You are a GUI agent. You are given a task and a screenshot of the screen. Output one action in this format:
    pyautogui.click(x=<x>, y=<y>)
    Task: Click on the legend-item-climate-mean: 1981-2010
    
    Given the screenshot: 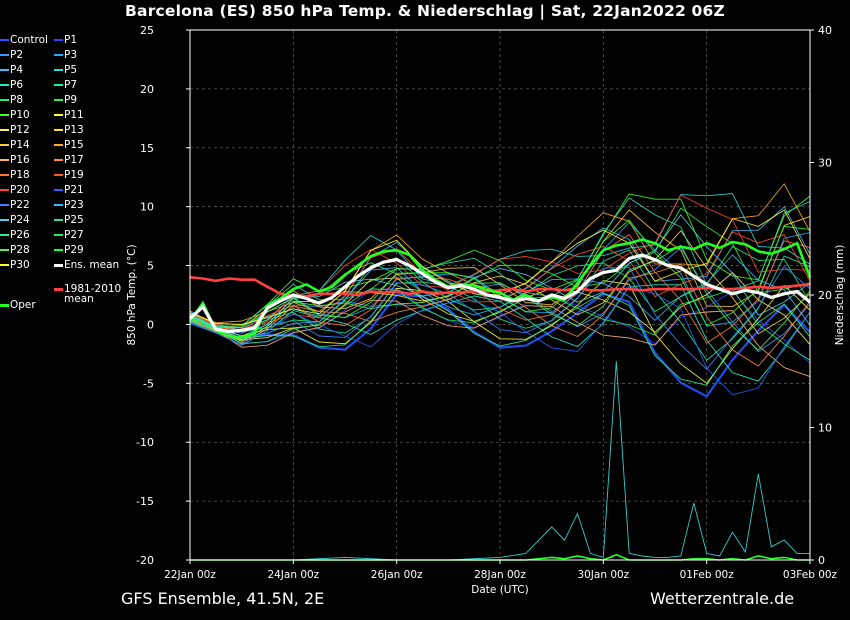 What is the action you would take?
    pyautogui.click(x=87, y=289)
    